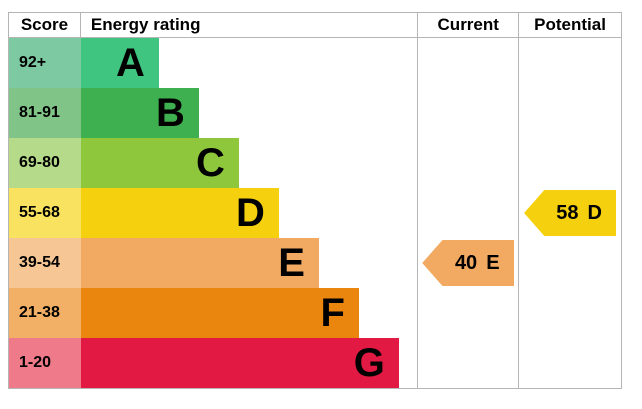 The height and width of the screenshot is (409, 642). Describe the element at coordinates (569, 63) in the screenshot. I see `potential-cell-a` at that location.